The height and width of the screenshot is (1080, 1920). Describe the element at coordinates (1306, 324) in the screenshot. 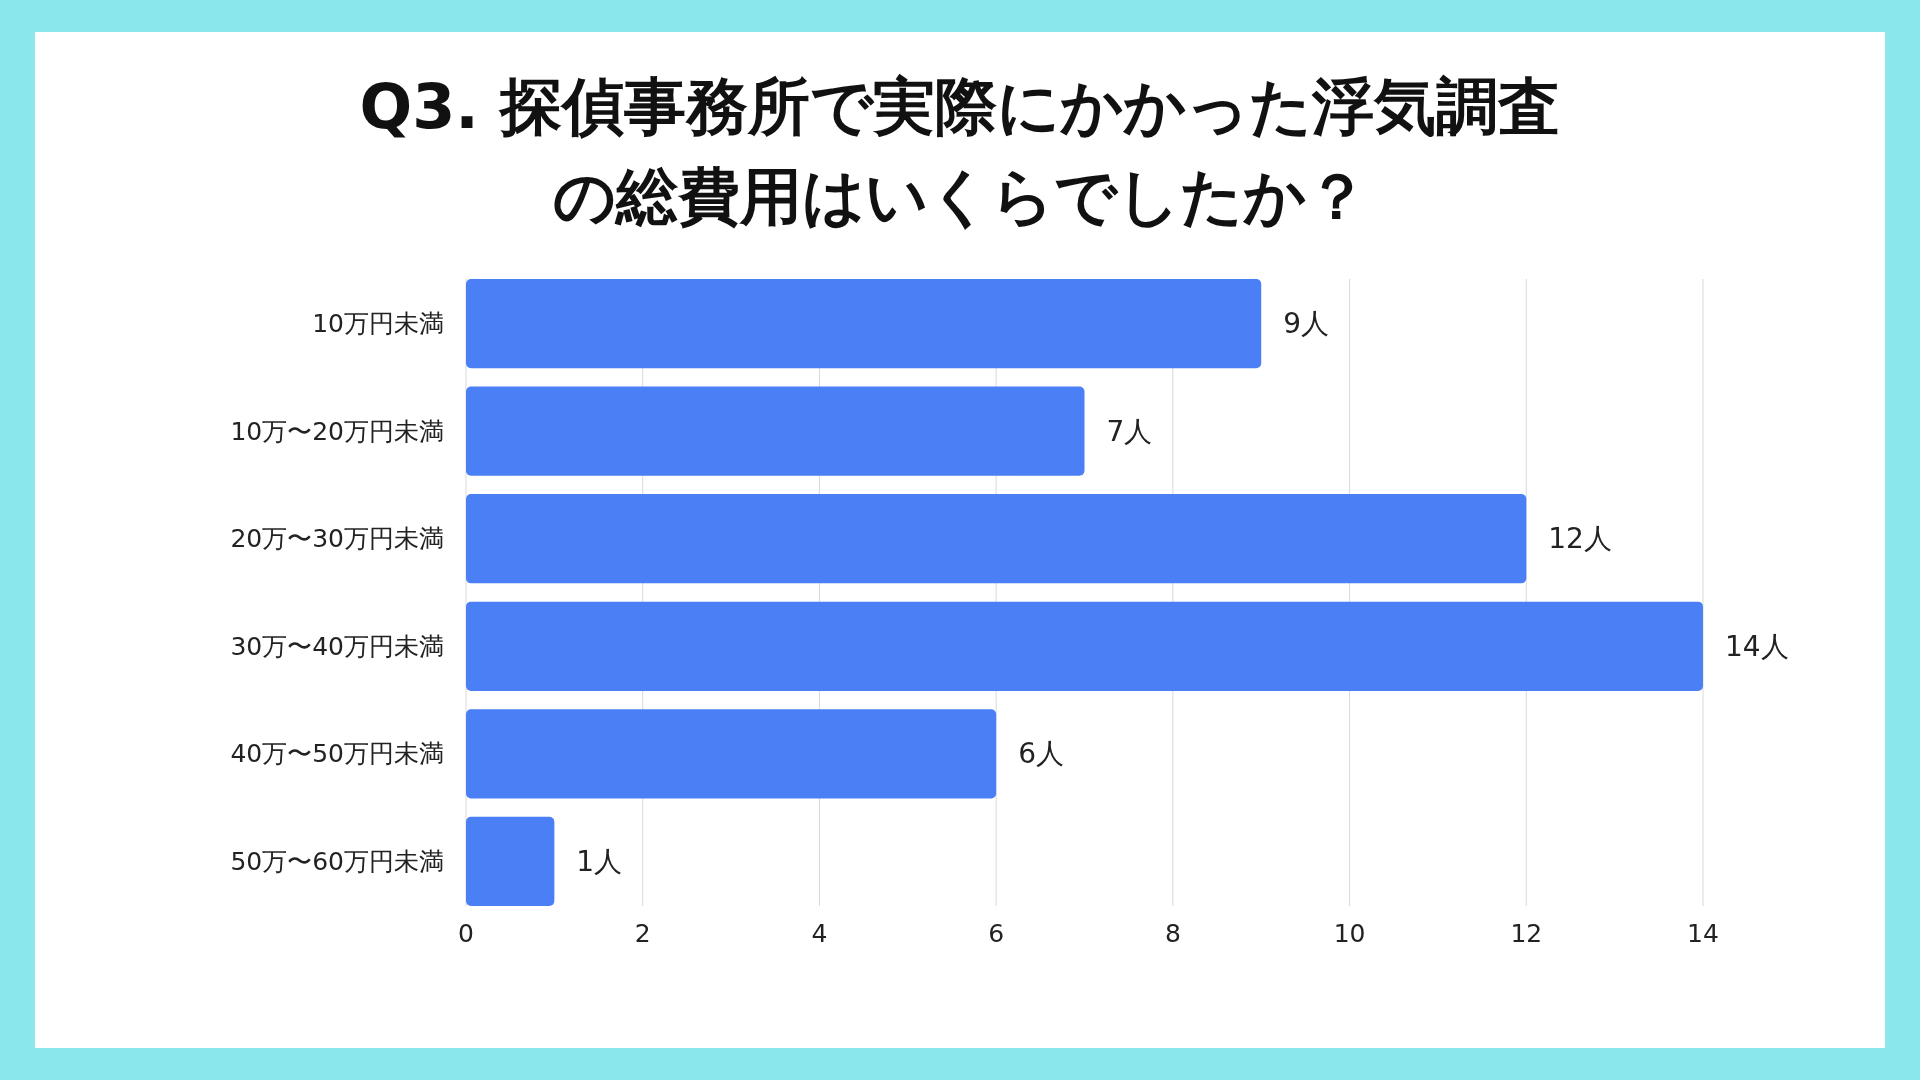

I see `data-label: 9人` at that location.